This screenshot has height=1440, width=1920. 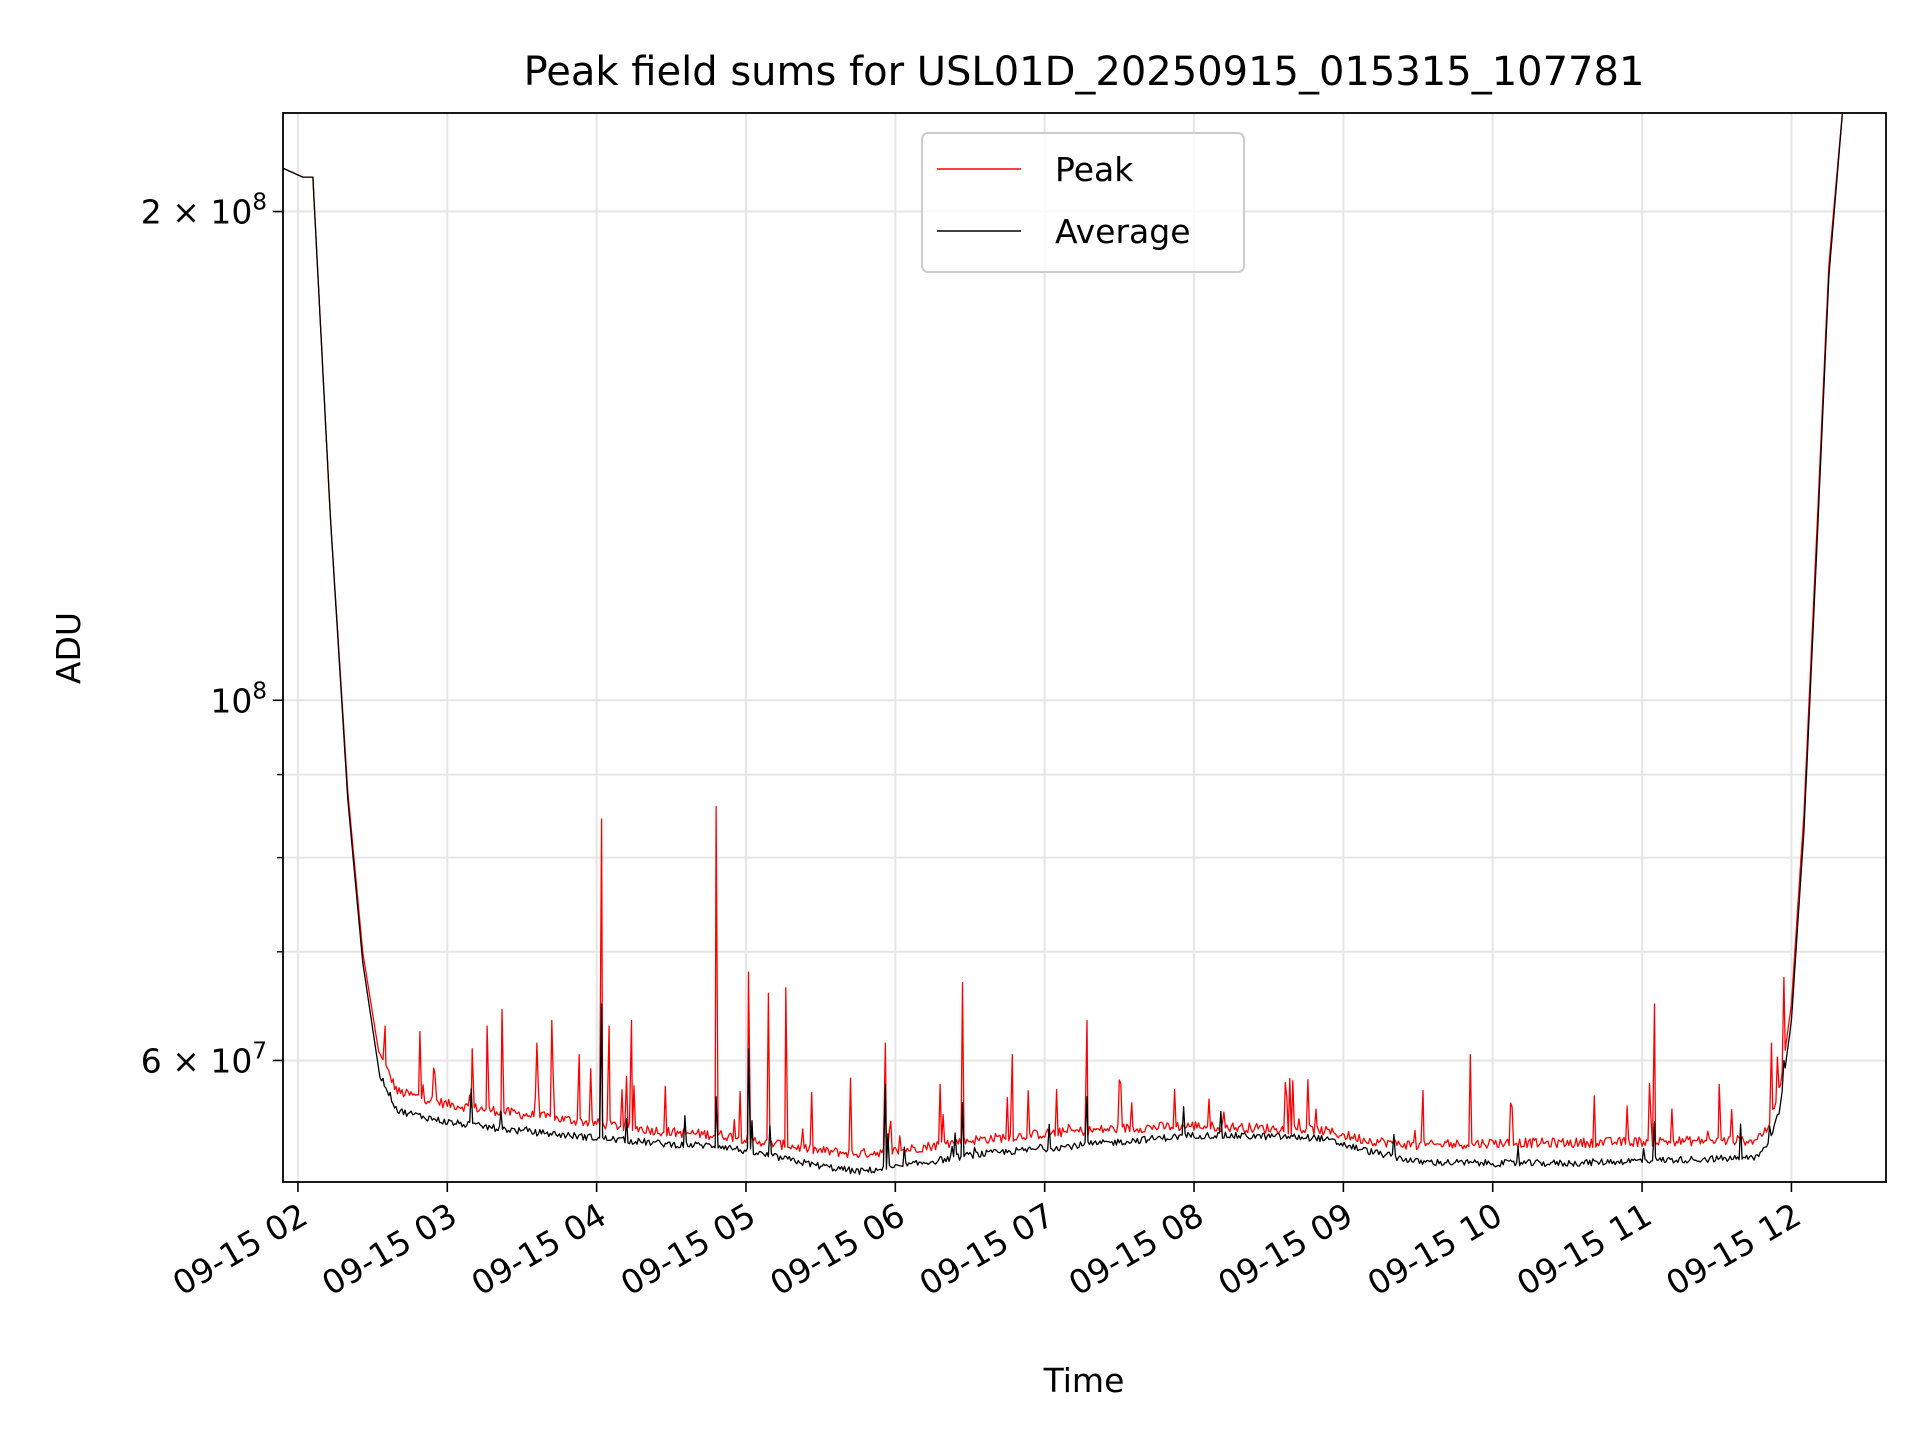 I want to click on y-tick-label: 108, so click(x=238, y=699).